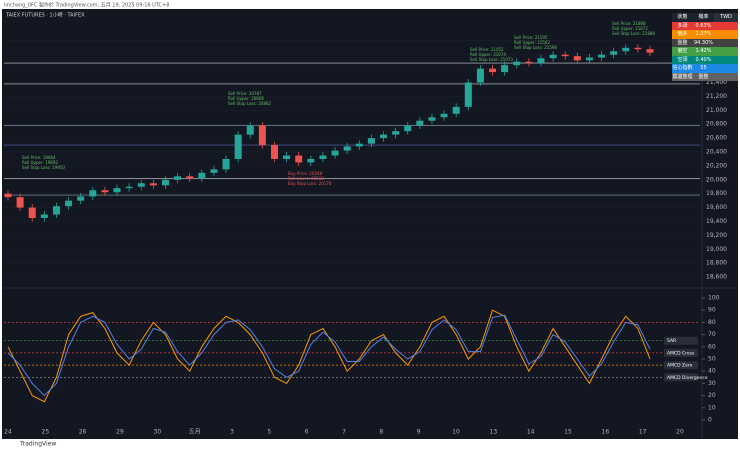  Describe the element at coordinates (716, 152) in the screenshot. I see `y-tick-label: 20,400` at that location.